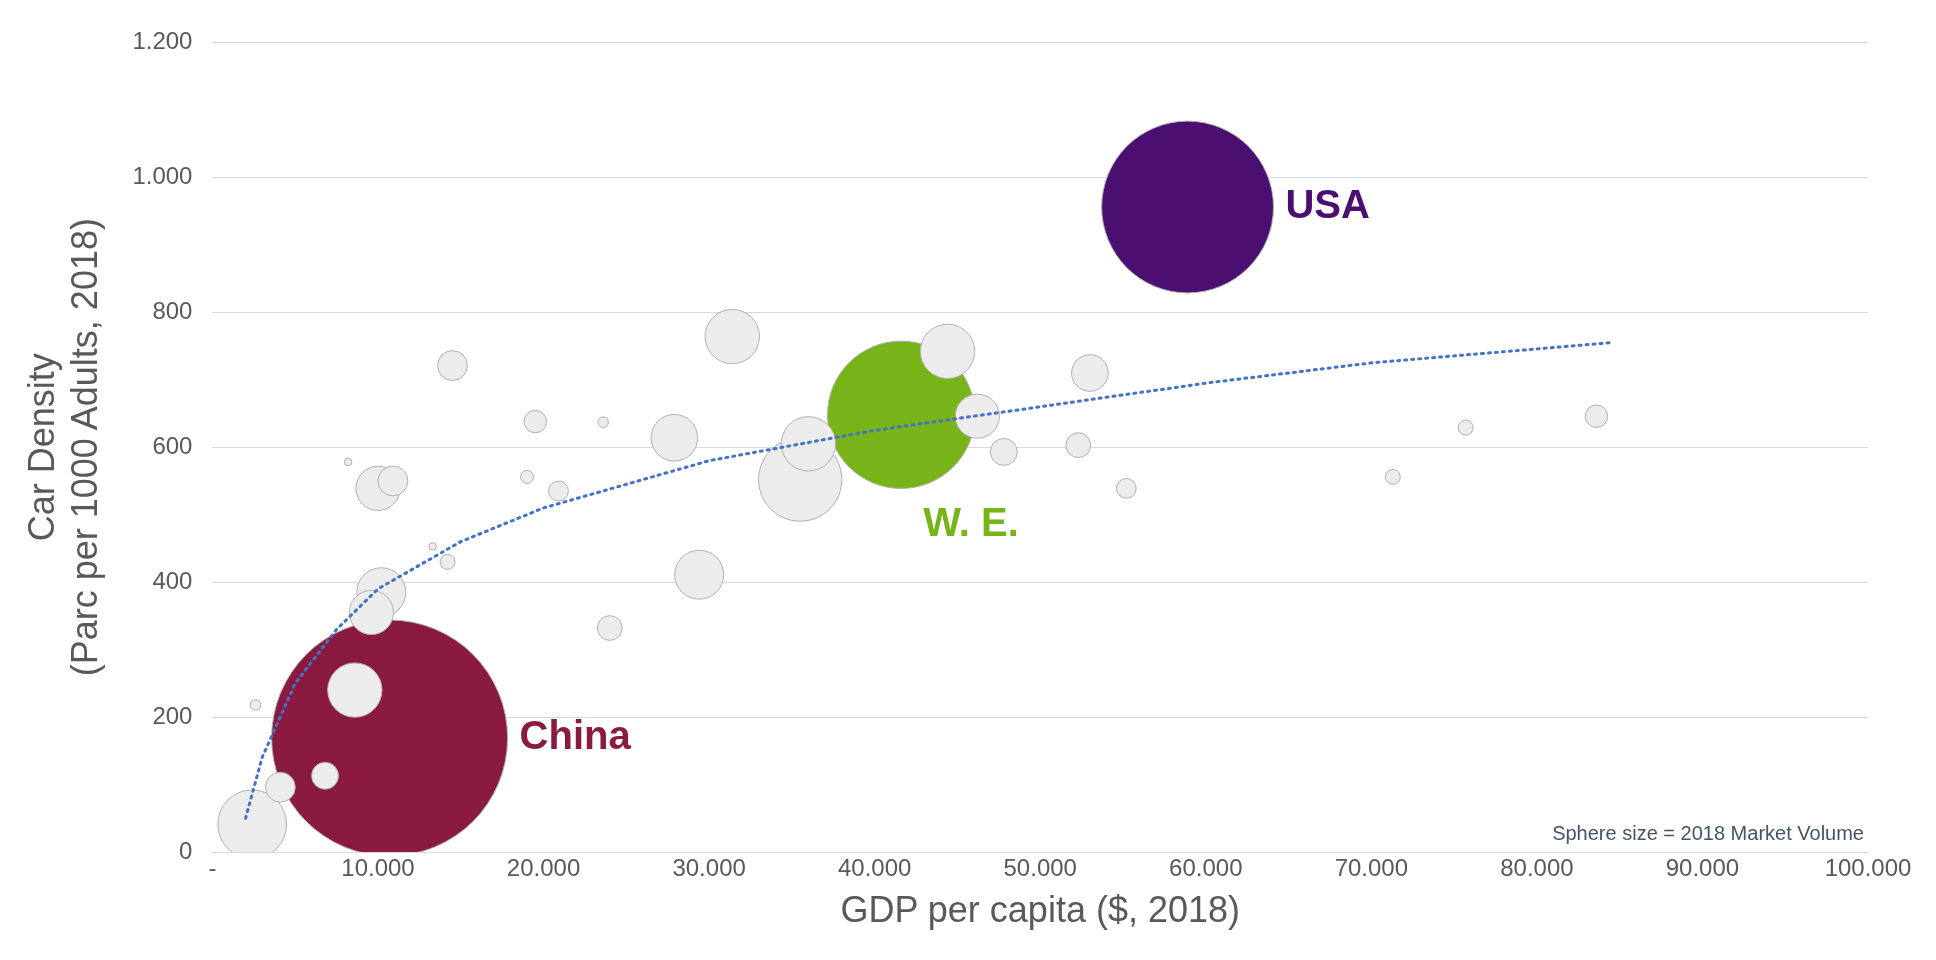  What do you see at coordinates (543, 868) in the screenshot?
I see `x-tick-label: 20.000` at bounding box center [543, 868].